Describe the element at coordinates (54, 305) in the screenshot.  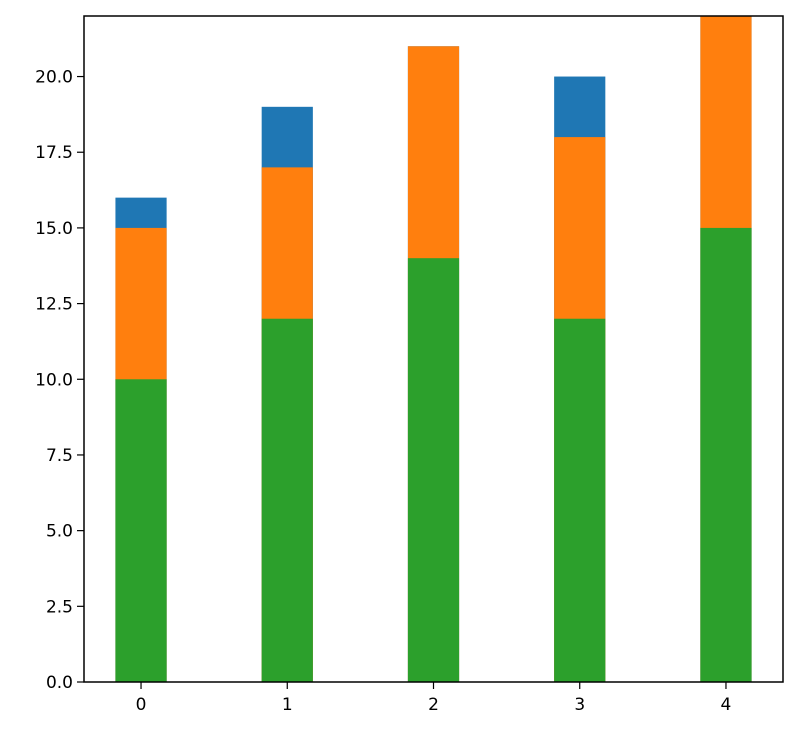
I see `y-tick-label: 12.5` at that location.